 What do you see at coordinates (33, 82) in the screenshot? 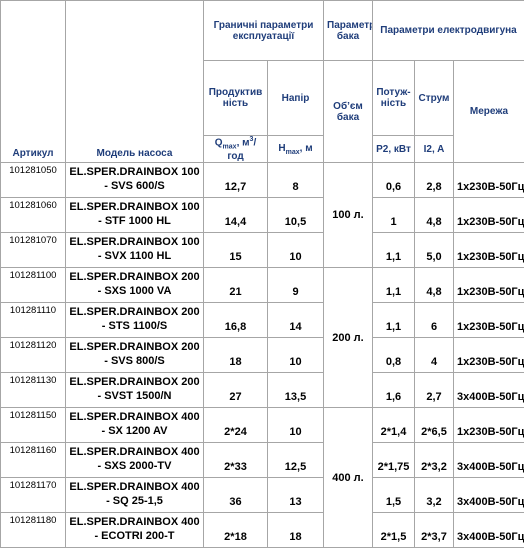
I see `header-article: Артикул` at bounding box center [33, 82].